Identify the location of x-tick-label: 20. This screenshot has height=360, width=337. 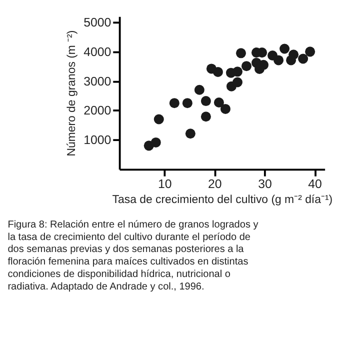
(215, 183).